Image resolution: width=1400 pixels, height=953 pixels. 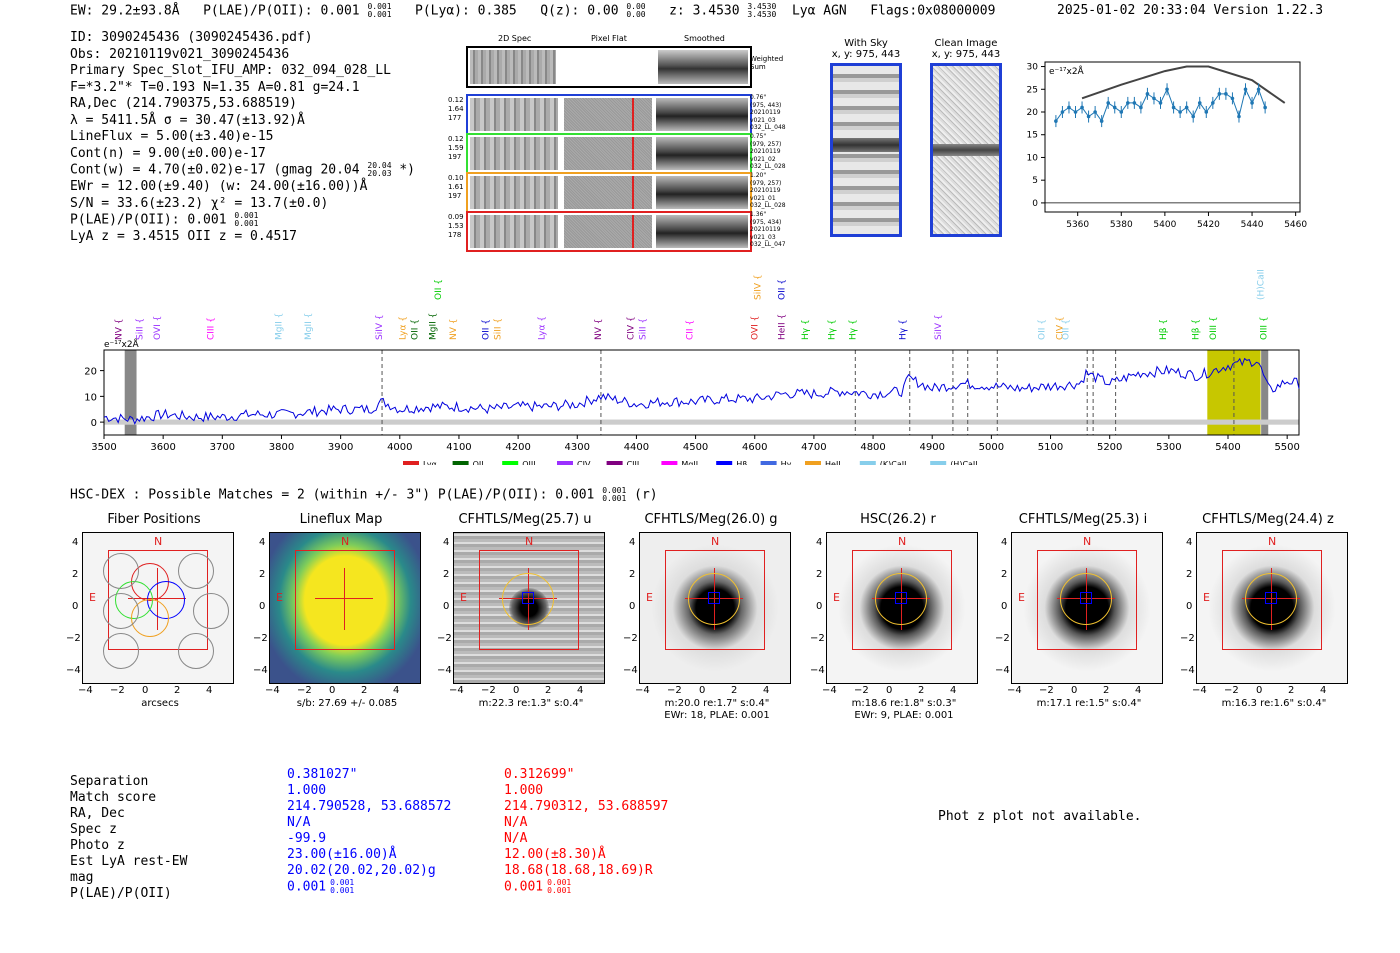 What do you see at coordinates (991, 447) in the screenshot?
I see `spectrum-xtick-label: 5000` at bounding box center [991, 447].